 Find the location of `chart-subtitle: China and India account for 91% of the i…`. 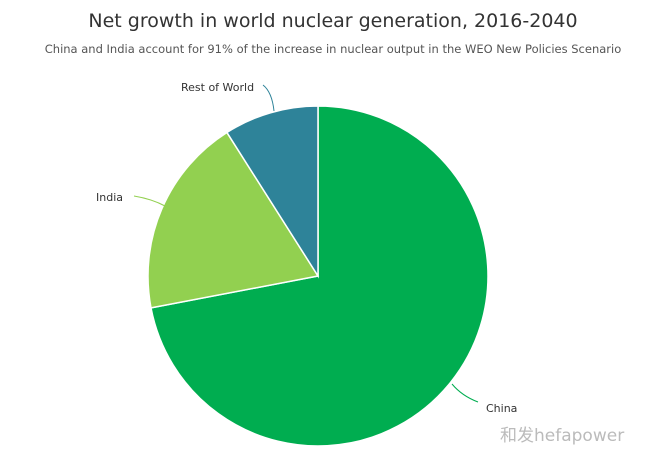

chart-subtitle: China and India account for 91% of the i… is located at coordinates (333, 49).